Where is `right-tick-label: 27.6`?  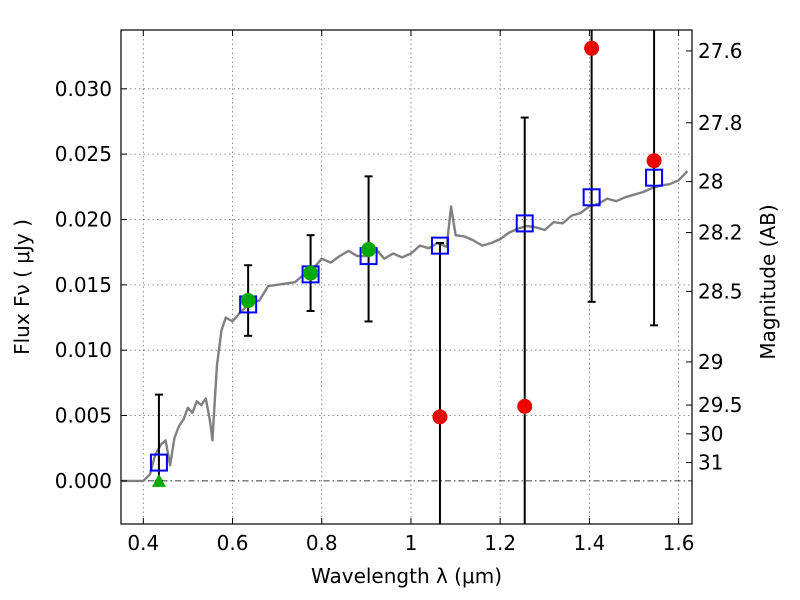 right-tick-label: 27.6 is located at coordinates (720, 51).